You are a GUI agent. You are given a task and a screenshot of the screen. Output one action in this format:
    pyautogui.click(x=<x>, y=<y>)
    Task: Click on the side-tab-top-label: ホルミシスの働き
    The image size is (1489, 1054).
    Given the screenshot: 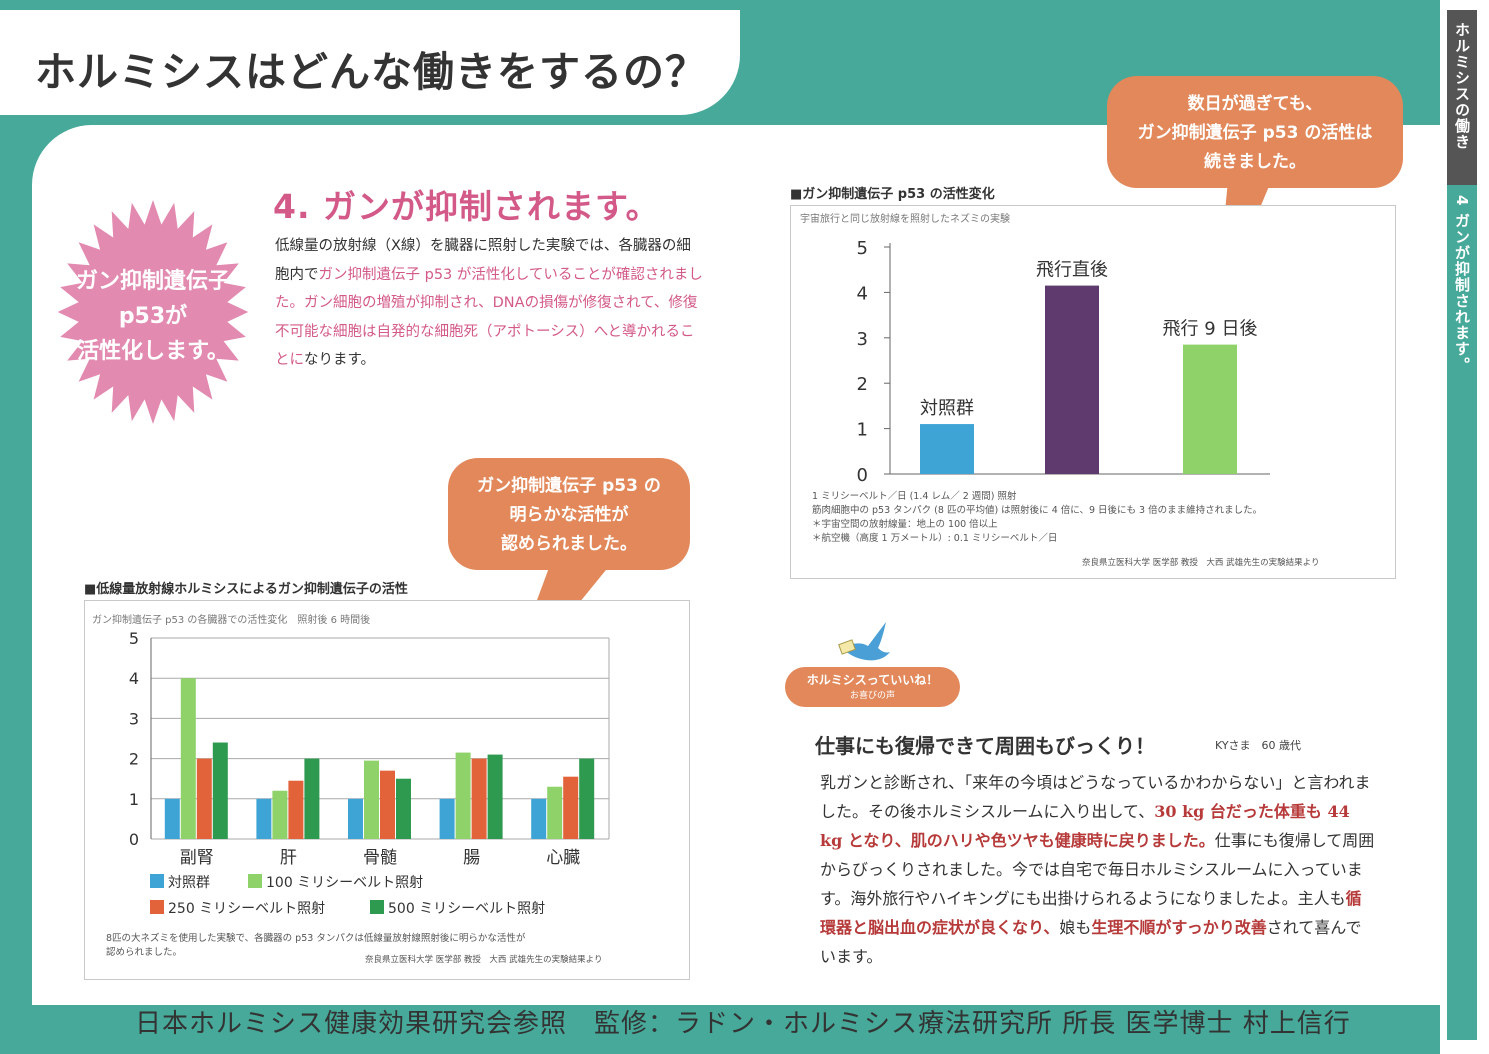 What is the action you would take?
    pyautogui.click(x=1462, y=86)
    